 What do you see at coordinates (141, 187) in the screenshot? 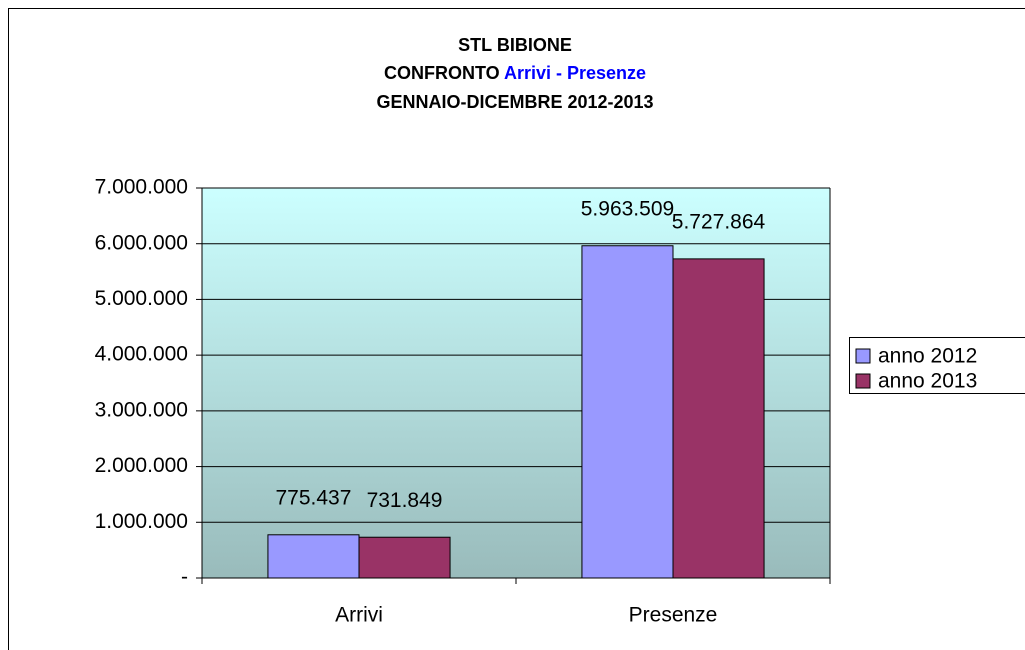
I see `y-tick-label: 7.000.000` at bounding box center [141, 187].